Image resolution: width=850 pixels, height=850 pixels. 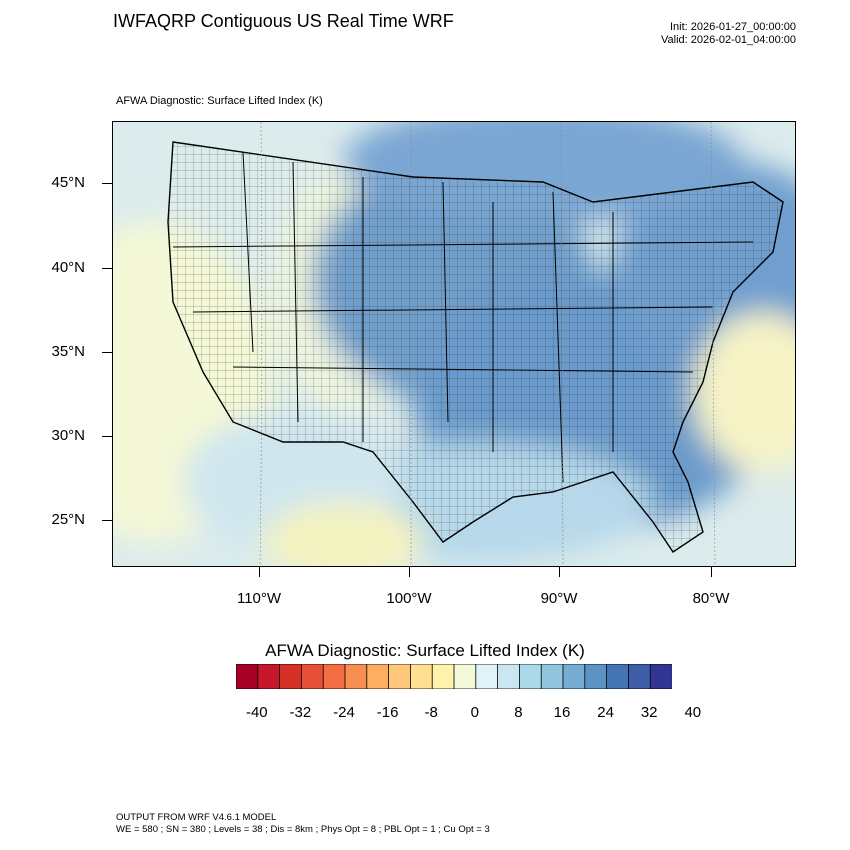 What do you see at coordinates (733, 27) in the screenshot?
I see `init-time: Init: 2026-01-27_00:00:00` at bounding box center [733, 27].